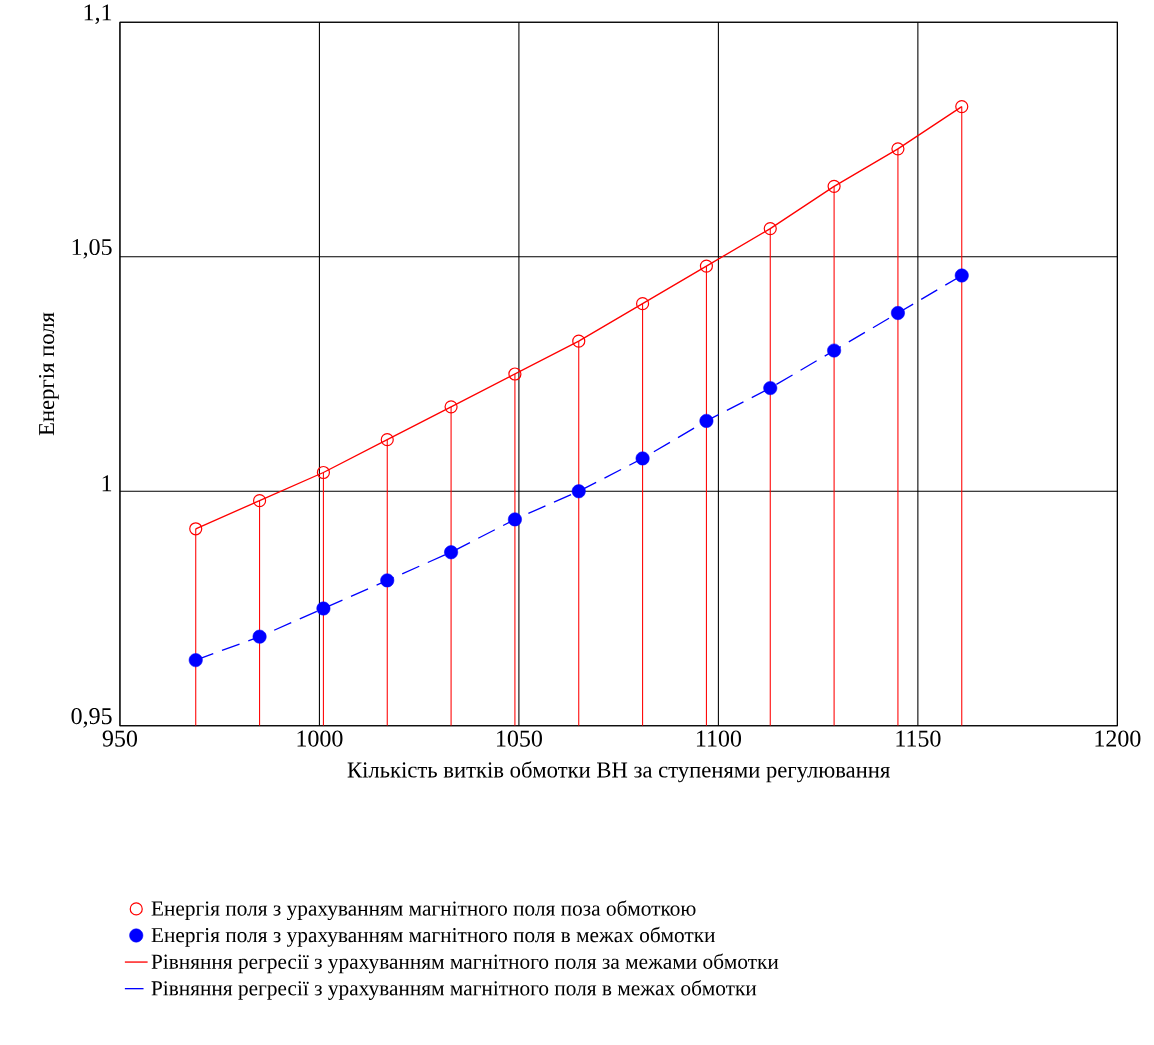  Describe the element at coordinates (1118, 738) in the screenshot. I see `x-tick-label: 1200` at that location.